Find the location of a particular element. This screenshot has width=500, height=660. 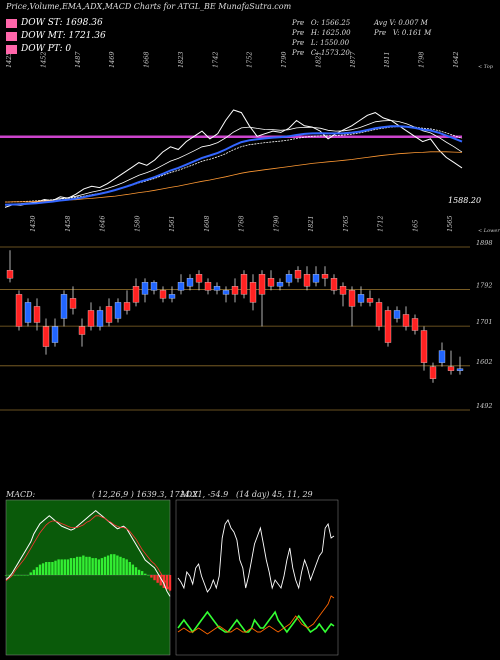

last-price-label: 1588.20 is located at coordinates (464, 200).